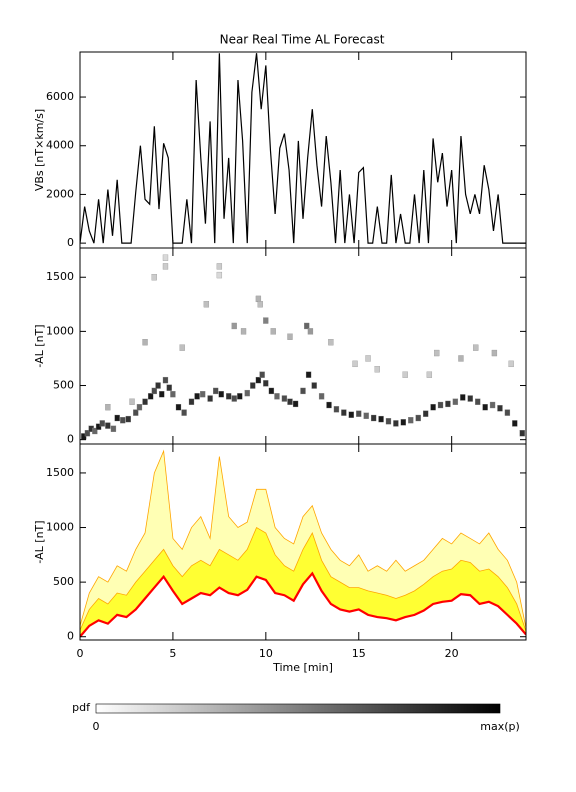 The width and height of the screenshot is (576, 792). What do you see at coordinates (60, 276) in the screenshot?
I see `y-tick-label: 1500` at bounding box center [60, 276].